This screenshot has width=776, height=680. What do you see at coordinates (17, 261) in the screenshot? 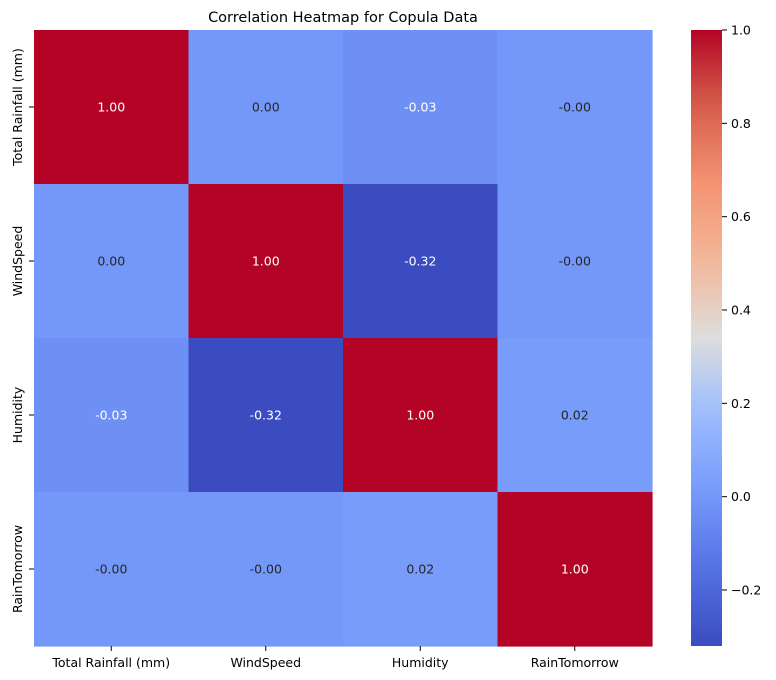
I see `y-tick-label: WindSpeed` at bounding box center [17, 261].